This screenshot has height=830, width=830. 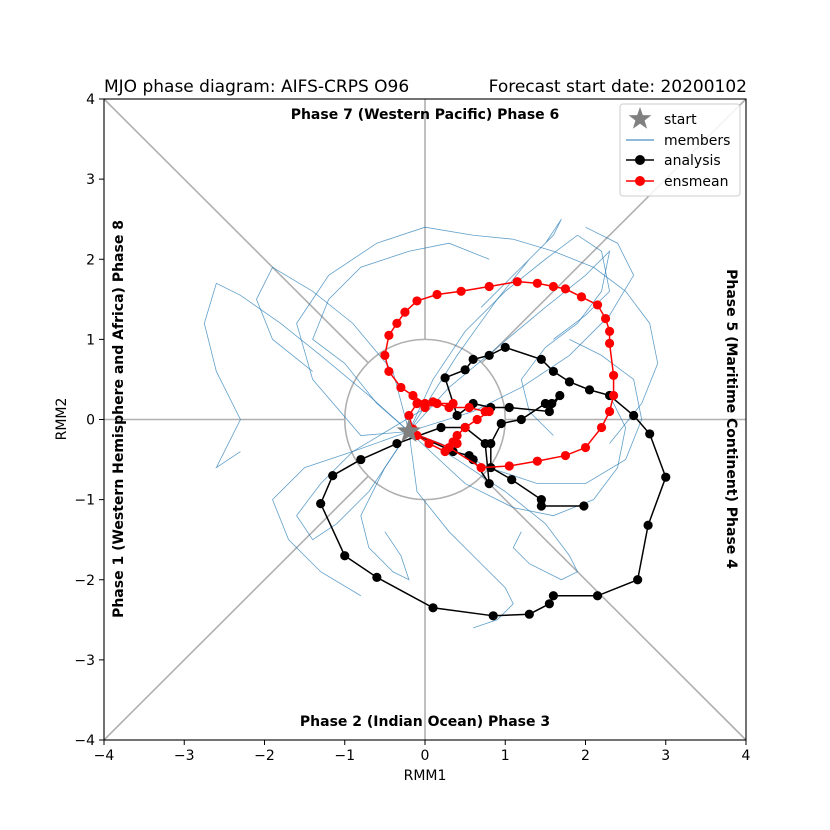 What do you see at coordinates (505, 756) in the screenshot?
I see `x-tick-label: 1` at bounding box center [505, 756].